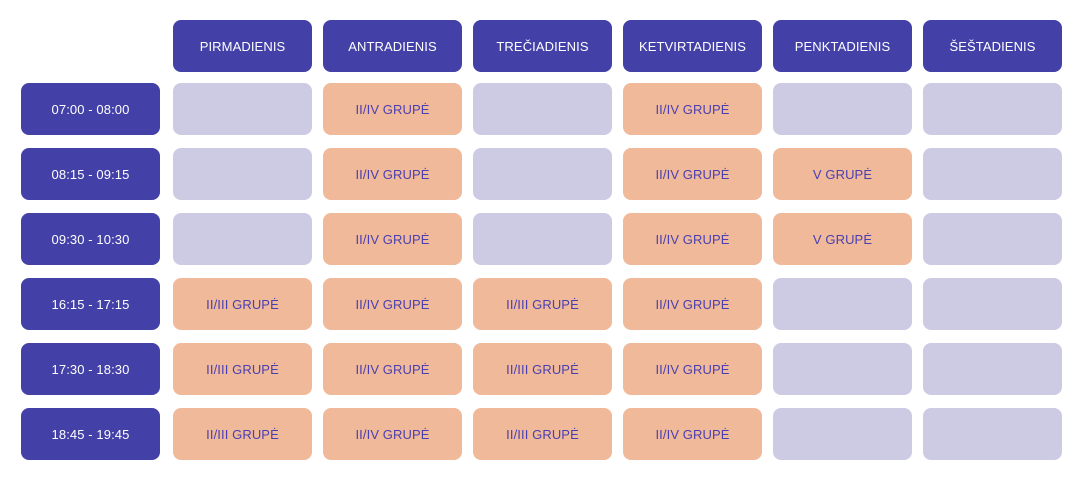 Image resolution: width=1084 pixels, height=481 pixels. What do you see at coordinates (242, 46) in the screenshot?
I see `day-header-1: PIRMADIENIS` at bounding box center [242, 46].